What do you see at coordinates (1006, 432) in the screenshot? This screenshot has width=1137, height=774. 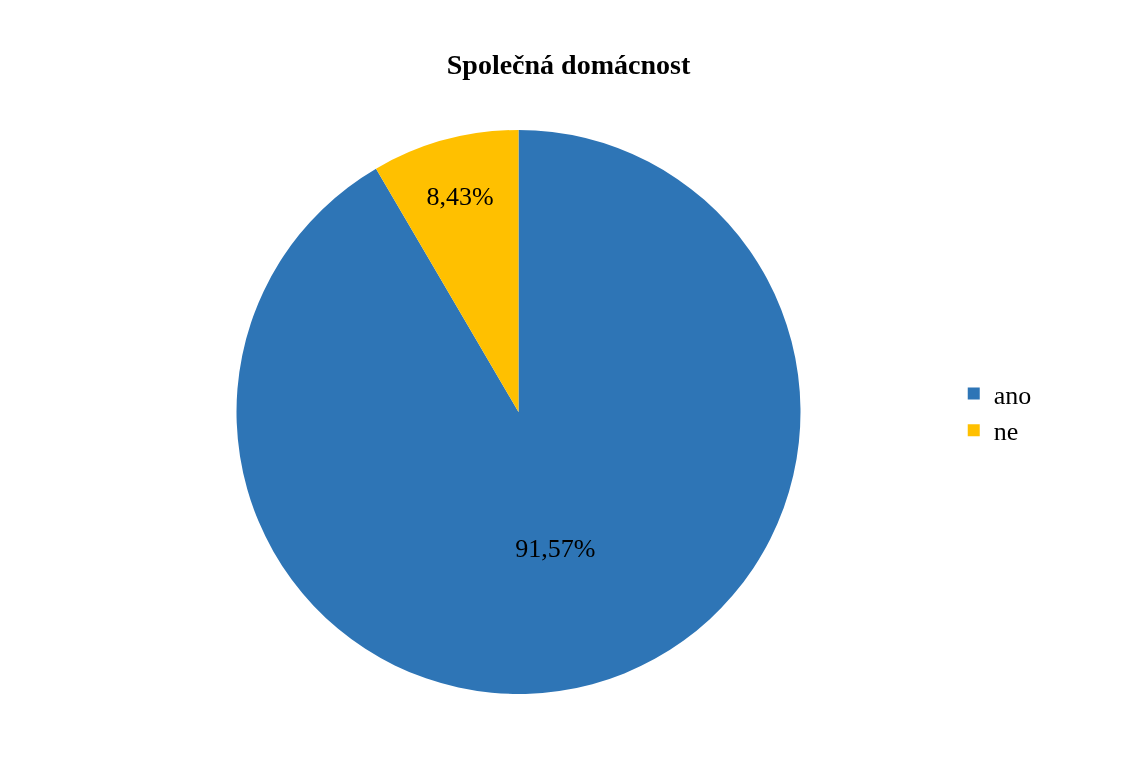 I see `legend-label: ne` at bounding box center [1006, 432].